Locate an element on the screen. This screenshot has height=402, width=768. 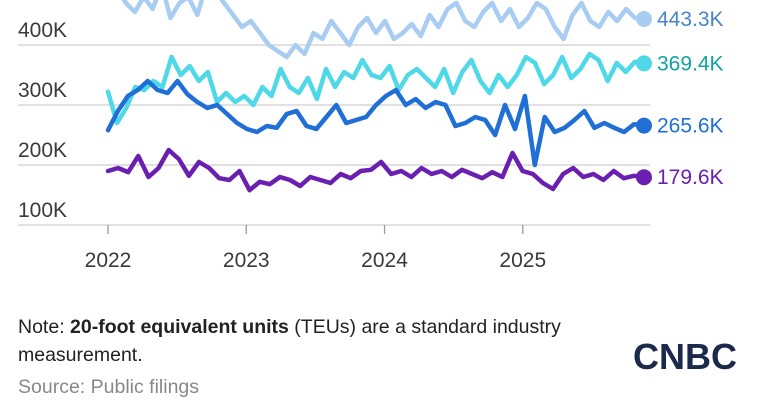
series-light-blue-line is located at coordinates (384, 30).